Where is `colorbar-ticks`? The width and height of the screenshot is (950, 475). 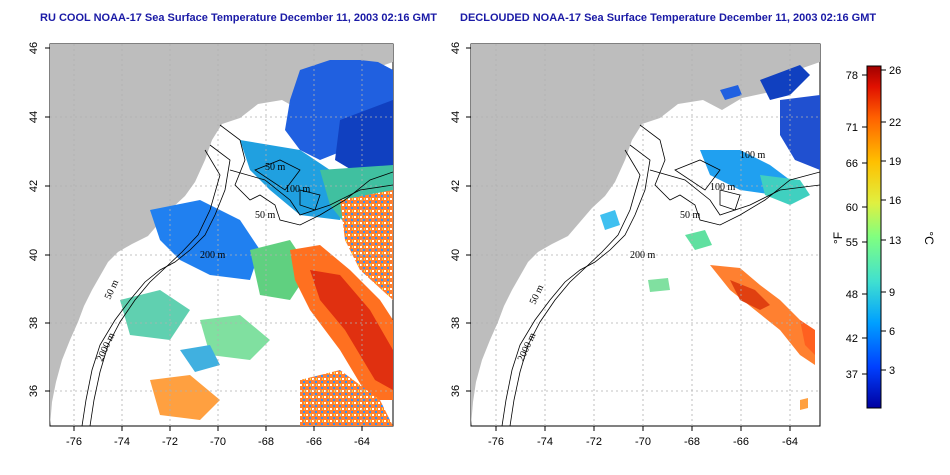 colorbar-ticks is located at coordinates (874, 222).